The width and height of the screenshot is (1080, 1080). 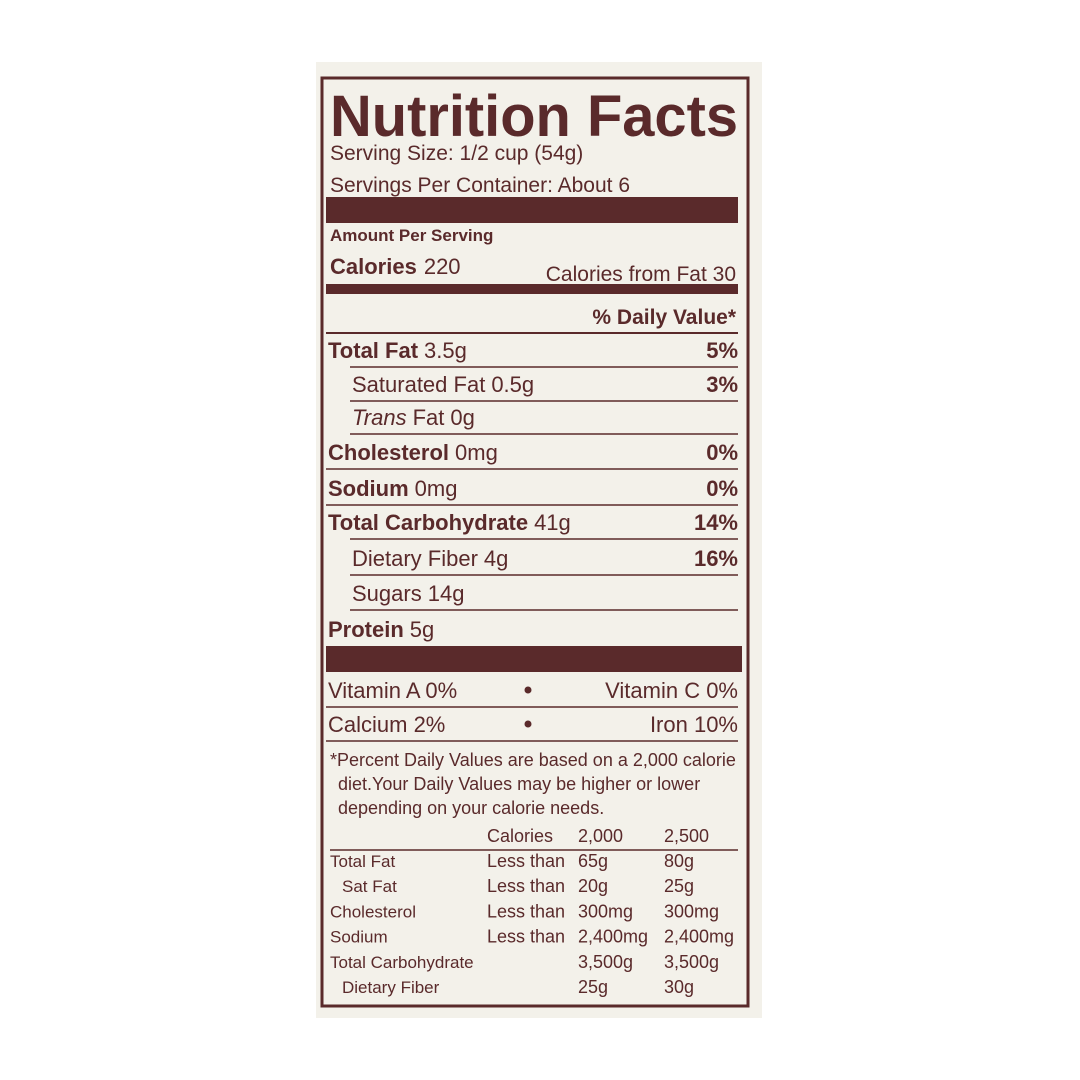 What do you see at coordinates (664, 317) in the screenshot?
I see `daily-value-header: % Daily Value*` at bounding box center [664, 317].